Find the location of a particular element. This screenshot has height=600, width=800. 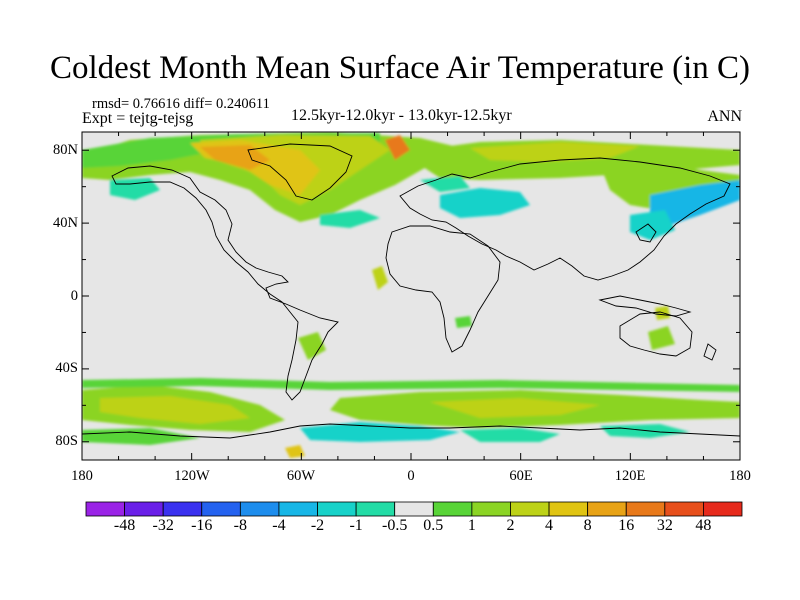

lon-label-0: 0 is located at coordinates (411, 476).